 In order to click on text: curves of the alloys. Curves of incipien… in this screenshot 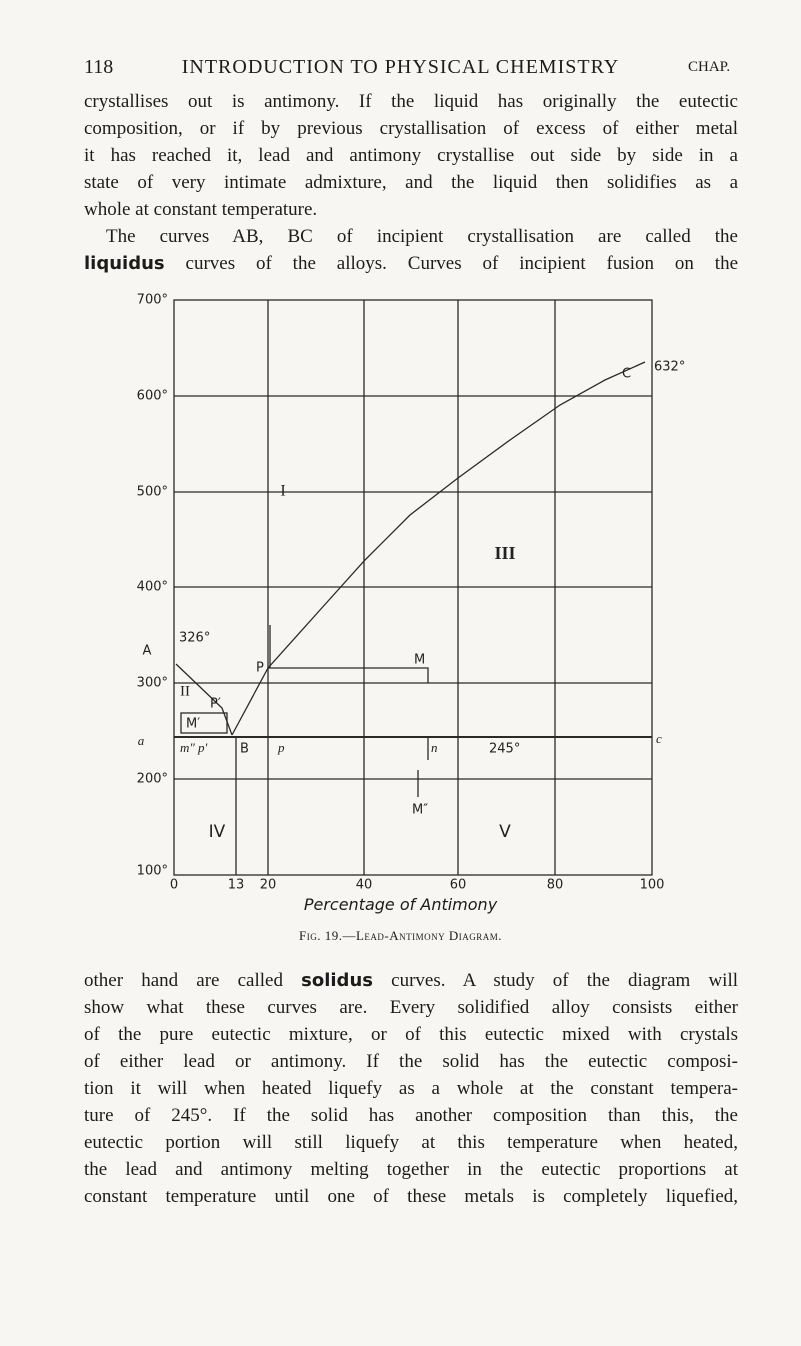, I will do `click(462, 263)`.